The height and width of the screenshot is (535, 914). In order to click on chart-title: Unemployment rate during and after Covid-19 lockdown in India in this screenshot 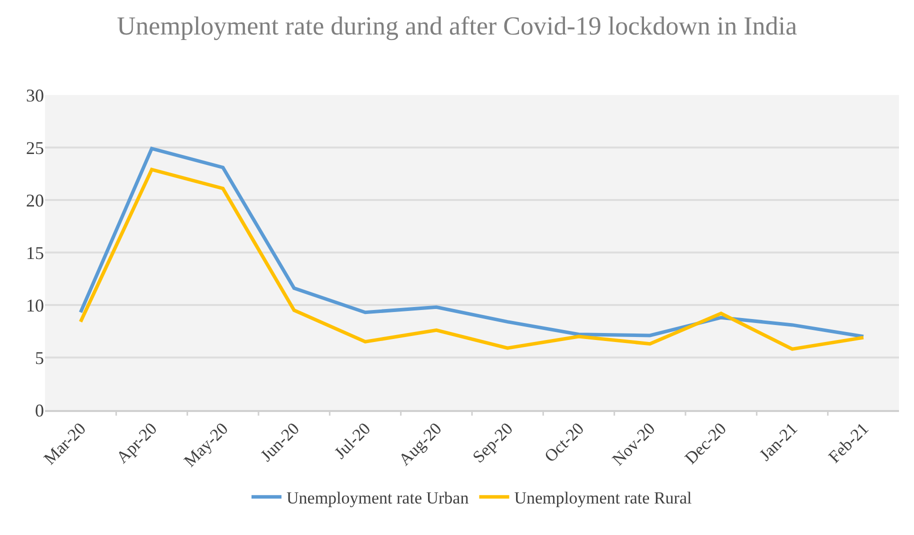, I will do `click(457, 25)`.